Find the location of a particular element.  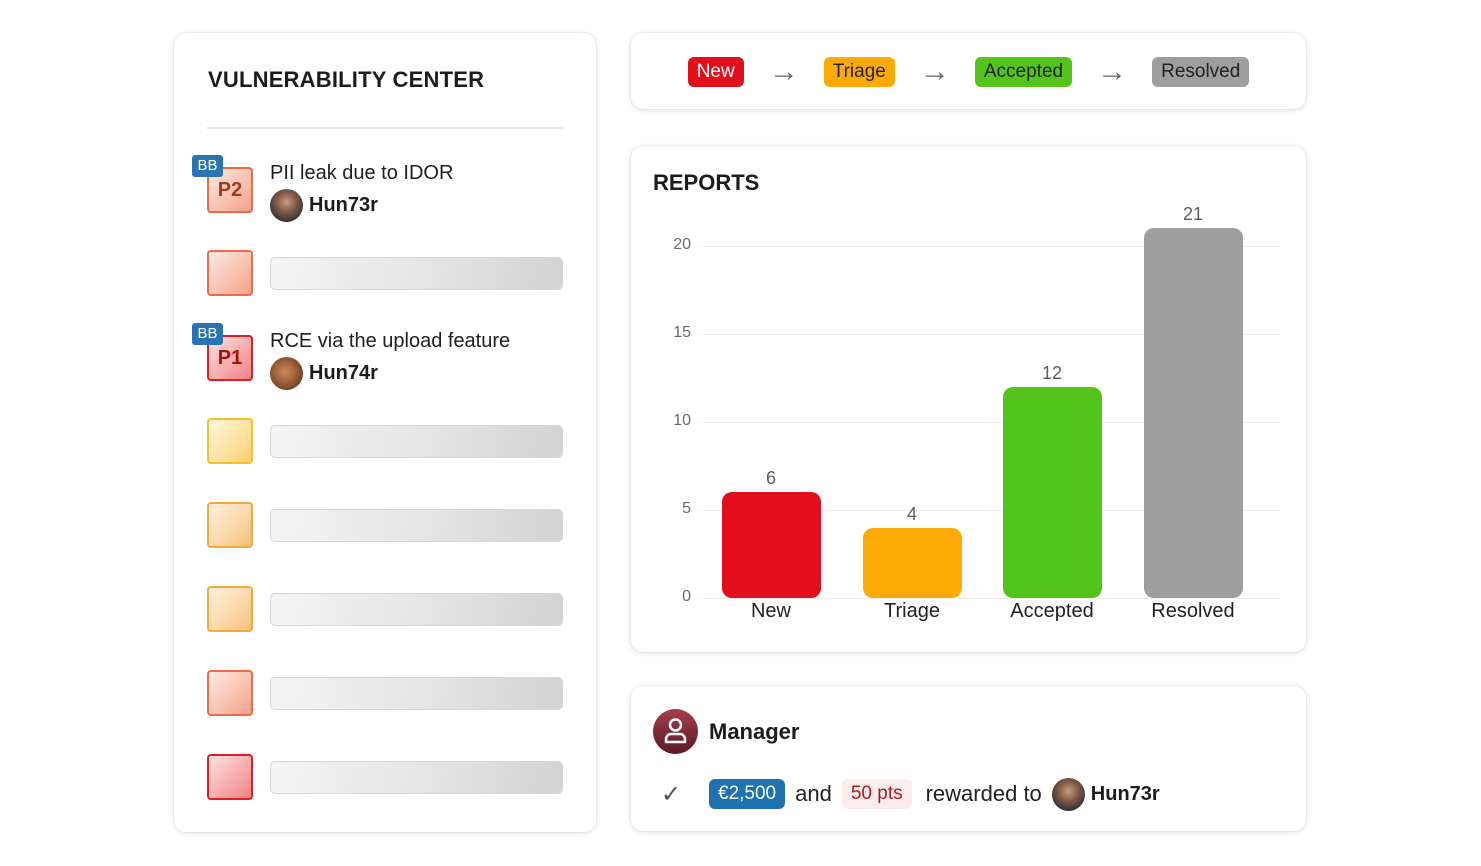

reward-amount-badge: €2,500 is located at coordinates (747, 794).